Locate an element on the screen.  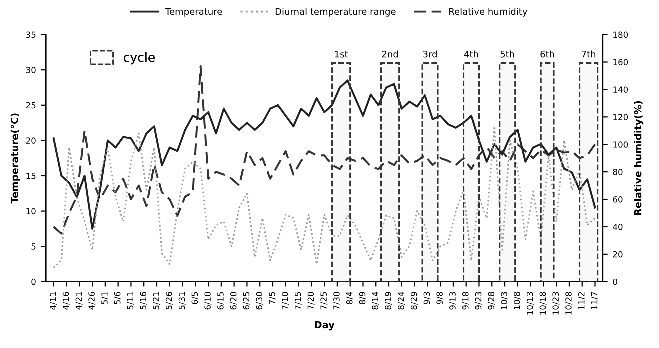
x-tick-label: 6/15 is located at coordinates (221, 301).